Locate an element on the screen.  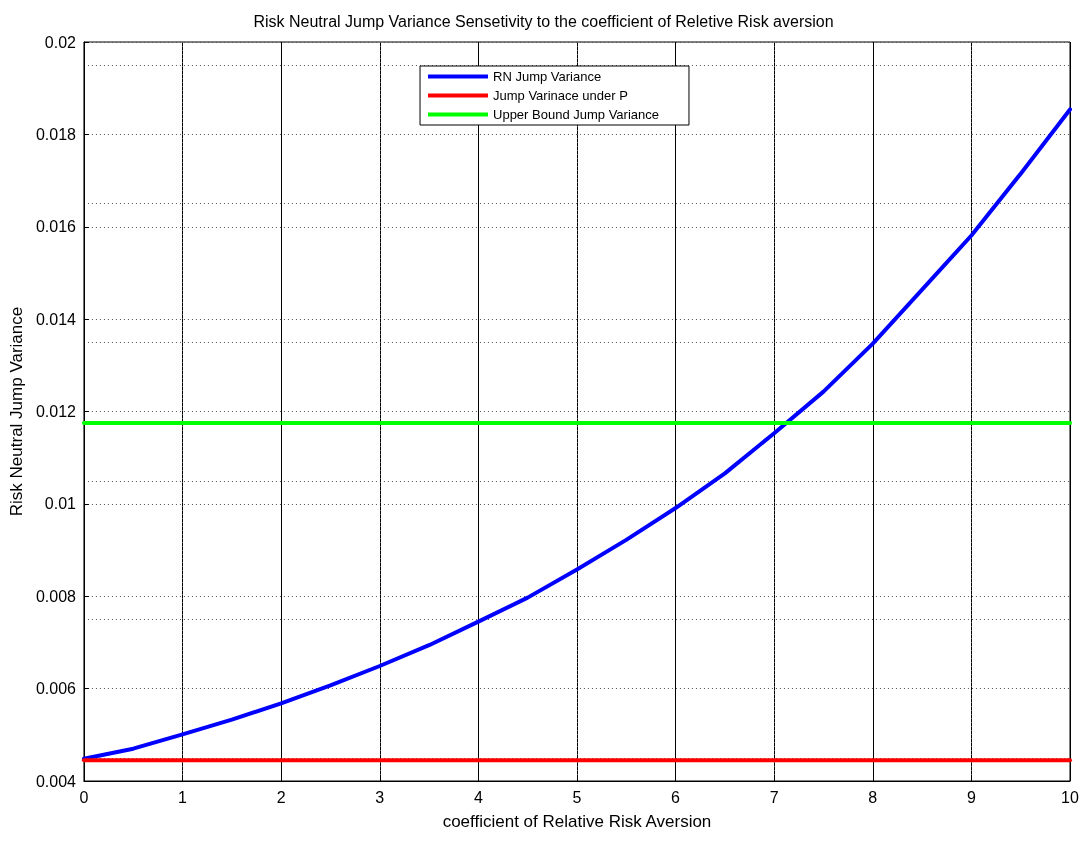
legend-label: RN Jump Variance is located at coordinates (547, 76).